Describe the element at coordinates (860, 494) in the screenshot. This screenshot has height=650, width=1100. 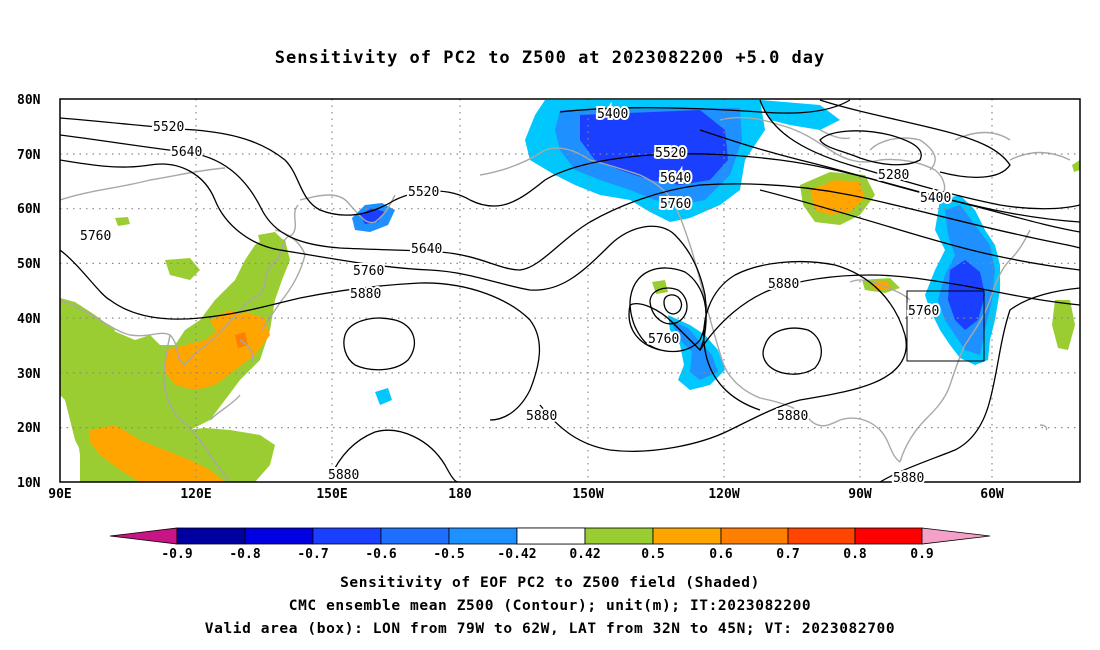
I see `lon-label: 90W` at that location.